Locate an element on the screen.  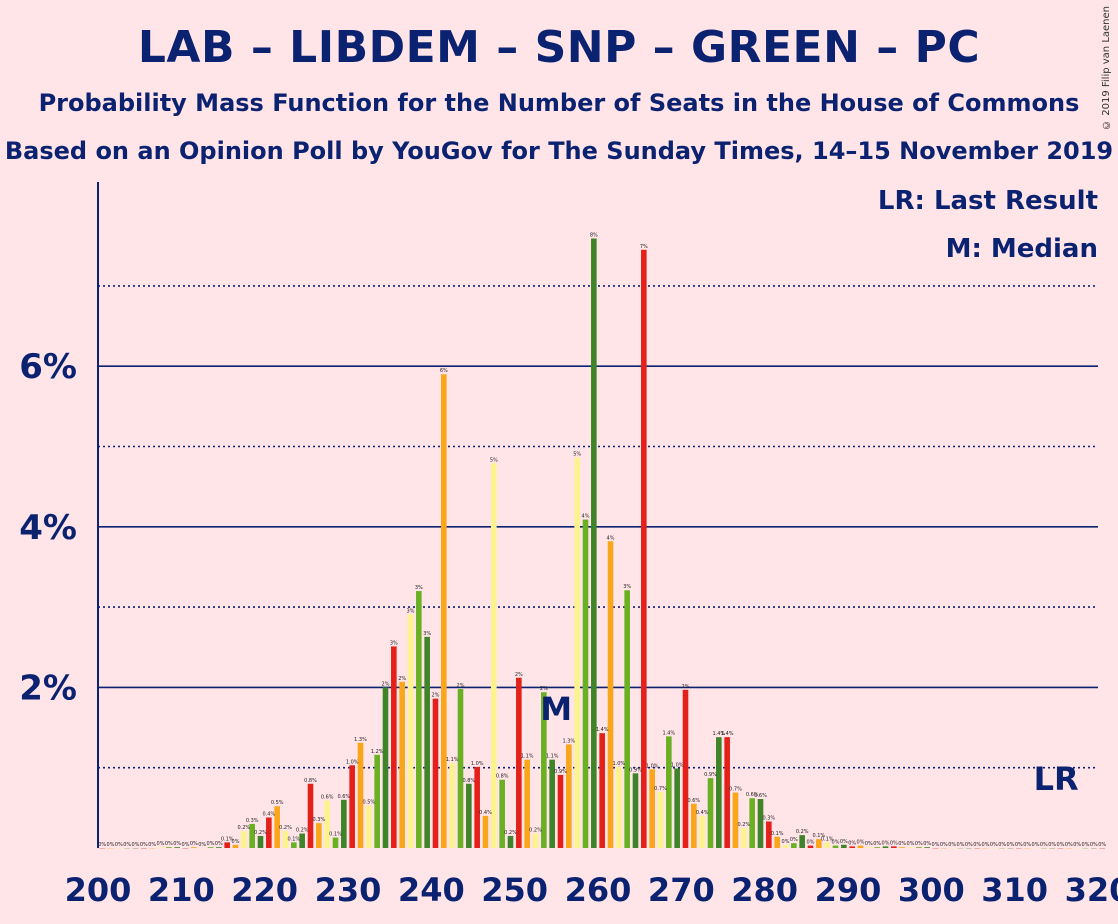
x-tick-label: 230 is located at coordinates (348, 890).